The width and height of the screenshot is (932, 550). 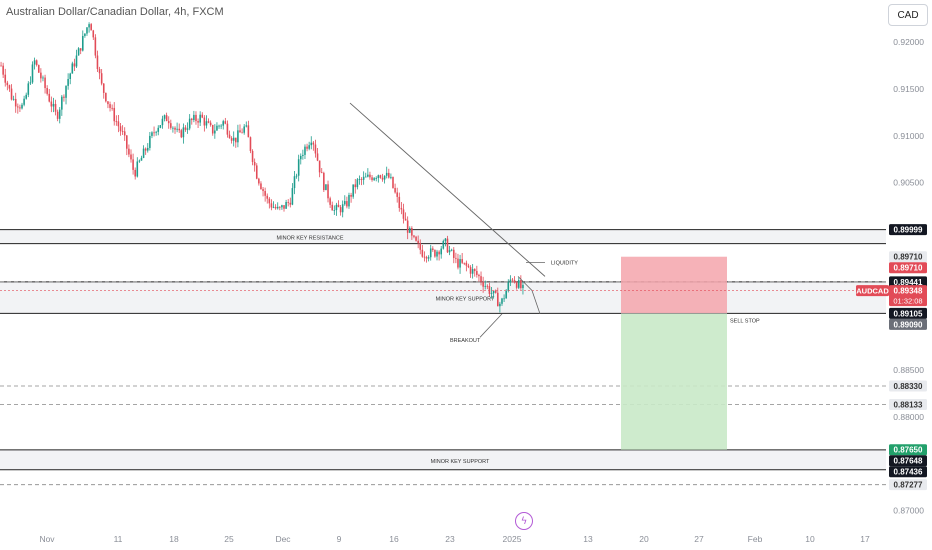 I want to click on breakout-label: BREAKOUT, so click(x=465, y=341).